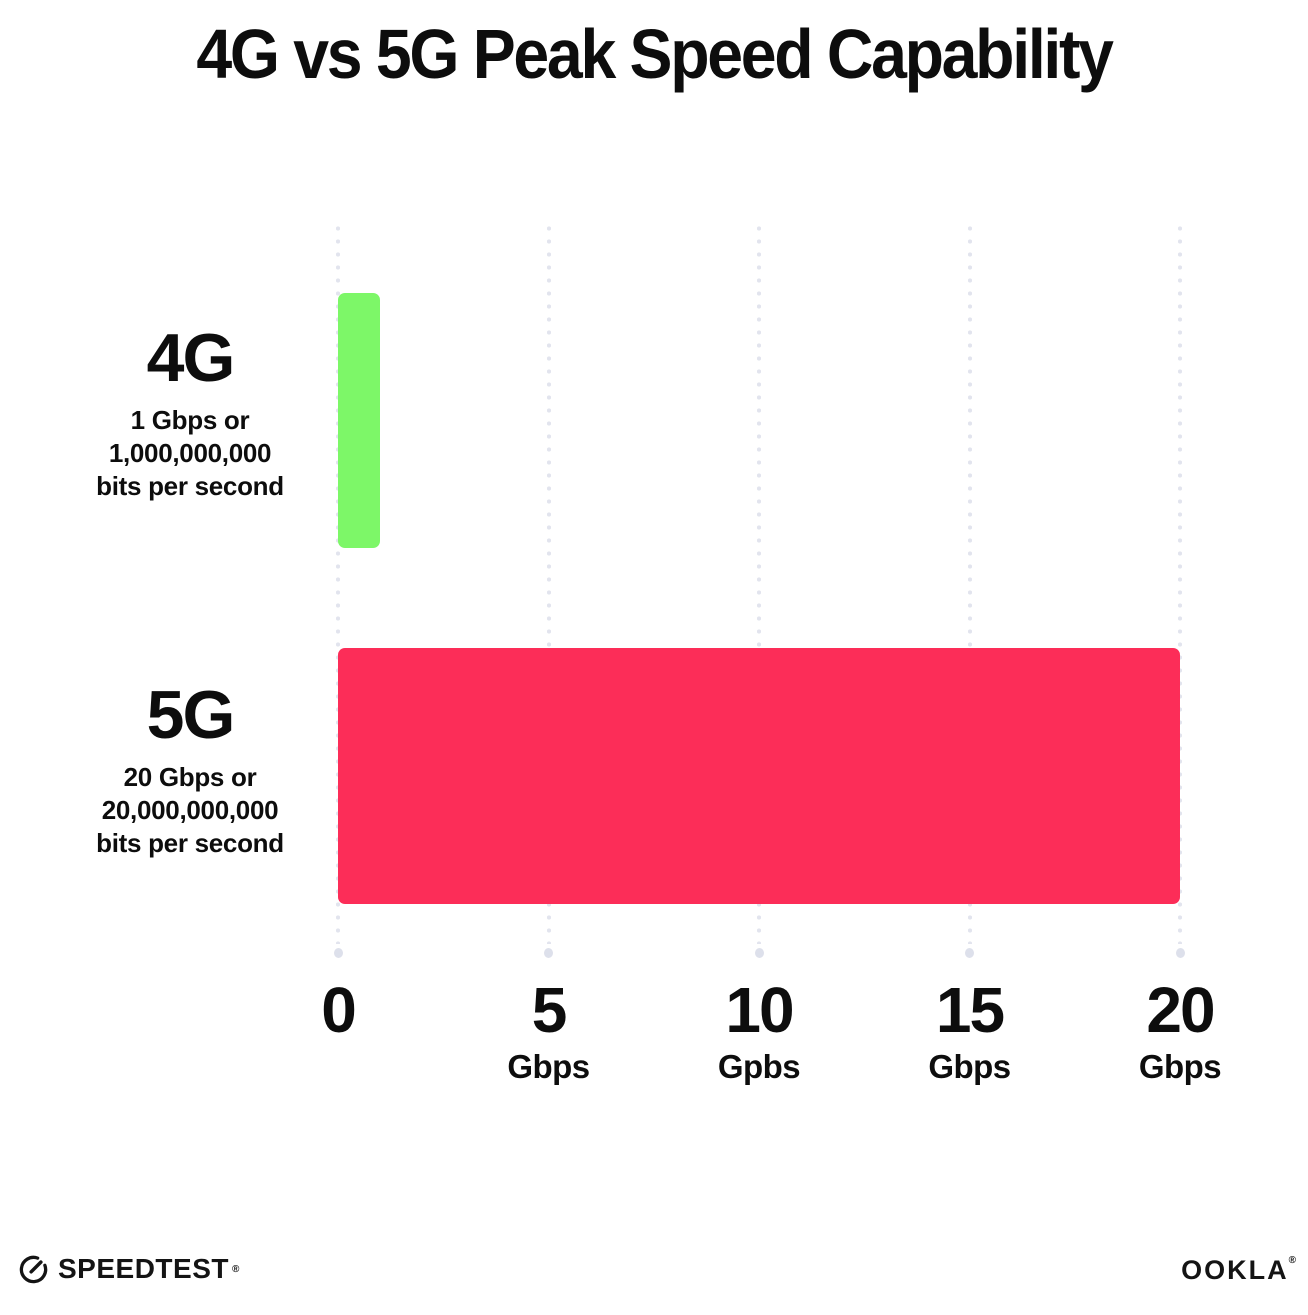 This screenshot has height=1315, width=1308. I want to click on x-tick-5: 5 Gbps, so click(549, 1030).